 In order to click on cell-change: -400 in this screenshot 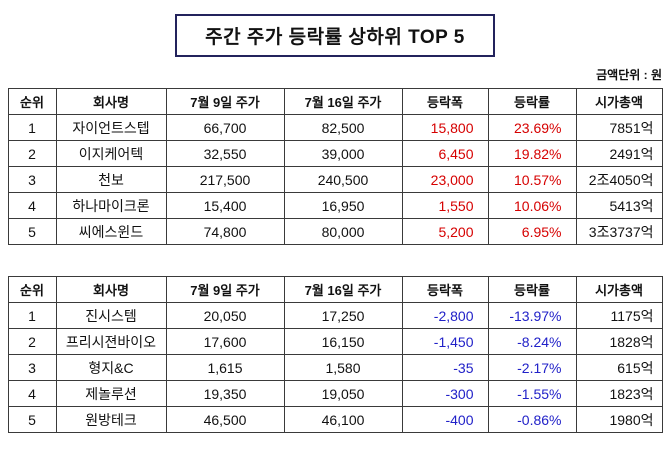, I will do `click(445, 419)`.